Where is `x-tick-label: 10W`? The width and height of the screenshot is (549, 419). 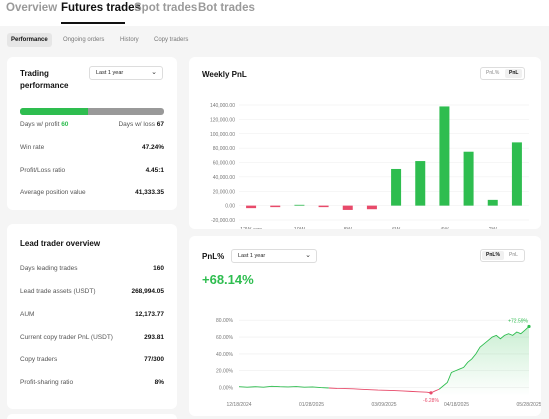 x-tick-label: 10W is located at coordinates (300, 228).